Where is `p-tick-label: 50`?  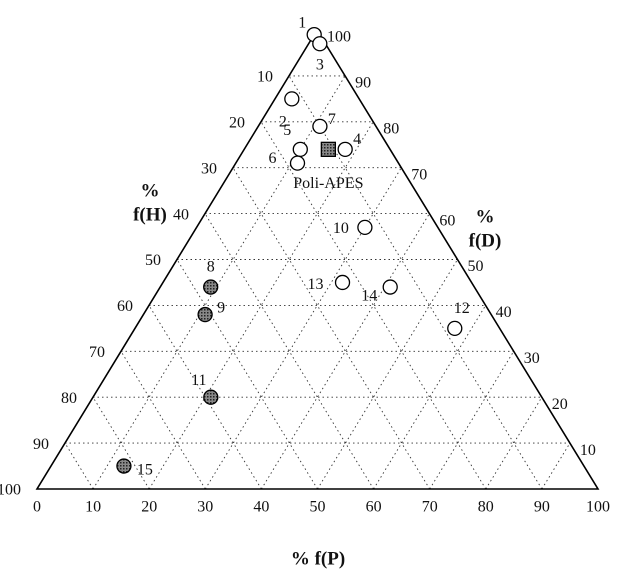 p-tick-label: 50 is located at coordinates (318, 507).